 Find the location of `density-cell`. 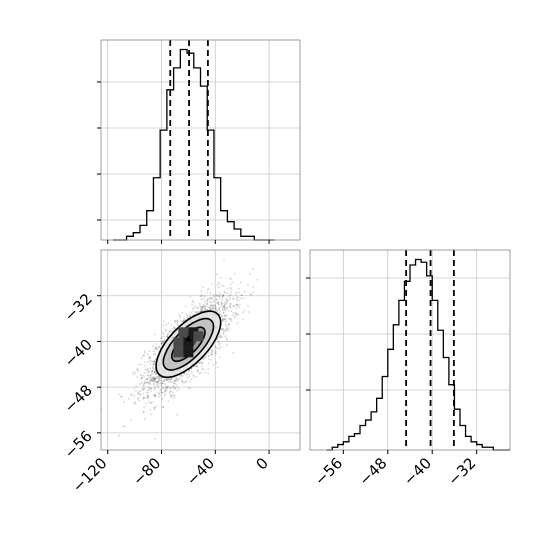

density-cell is located at coordinates (178, 352).